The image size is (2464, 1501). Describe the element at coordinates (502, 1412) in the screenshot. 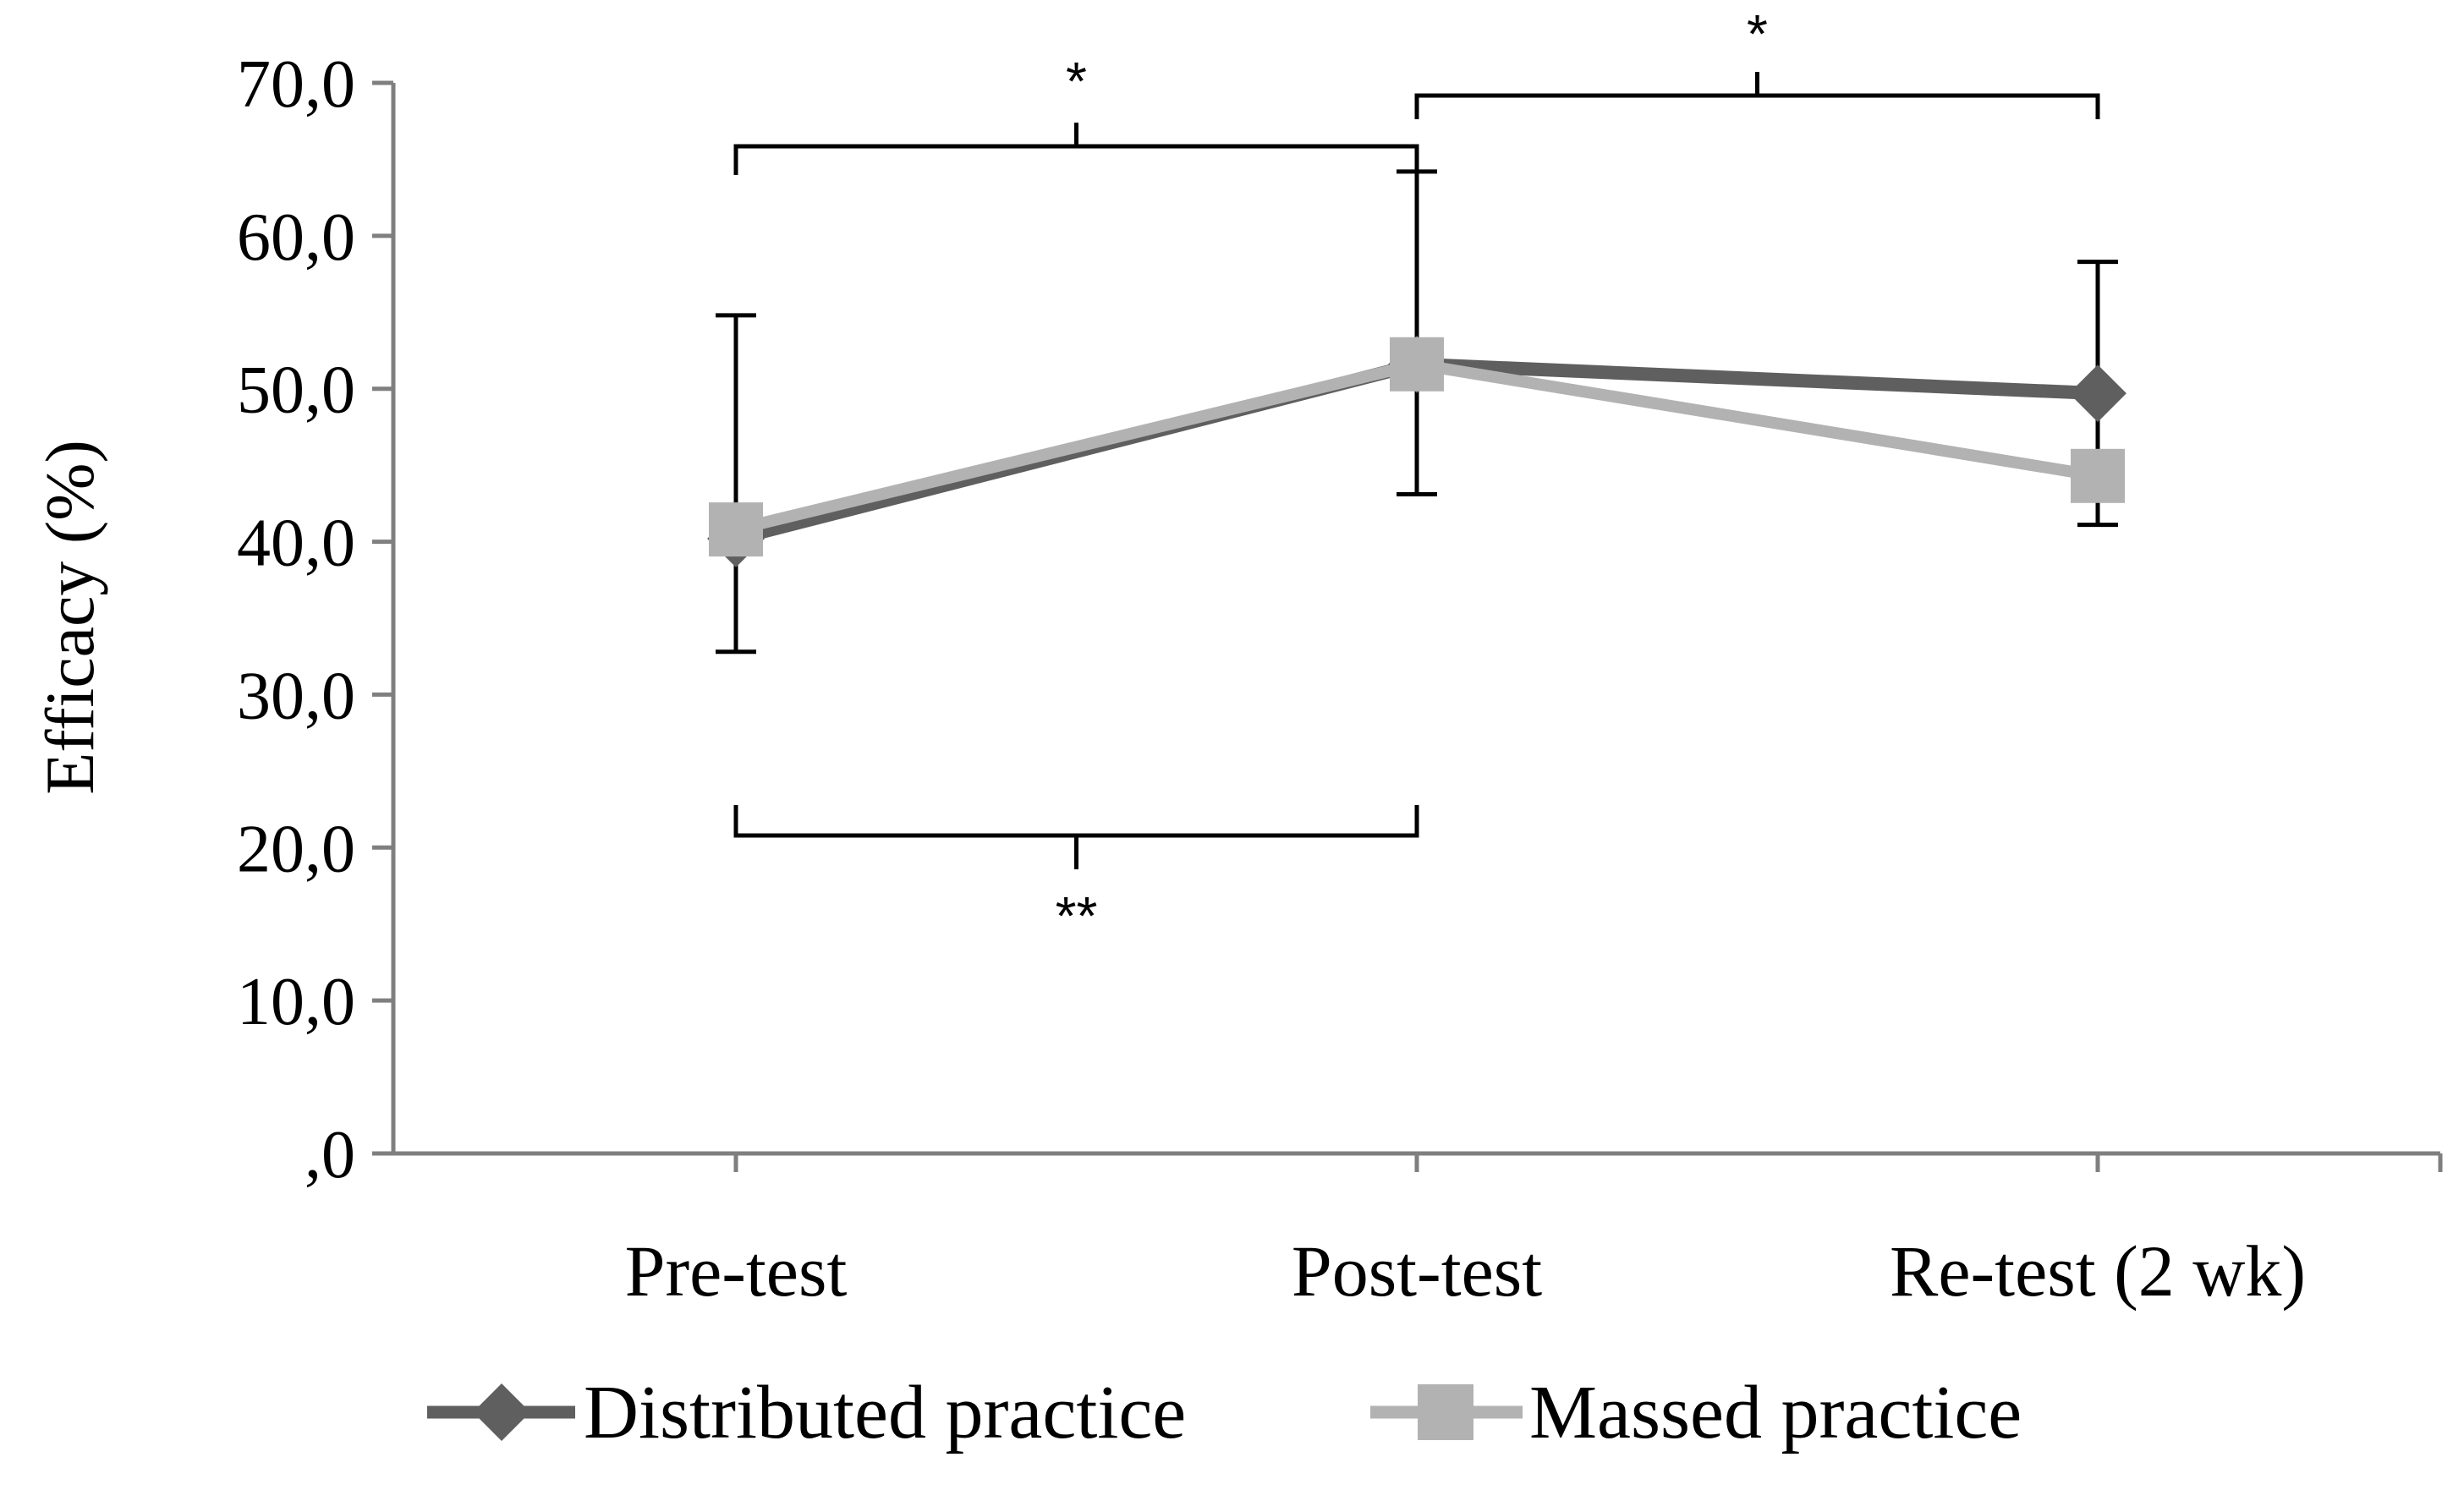

I see `legend-marker-diamond` at that location.